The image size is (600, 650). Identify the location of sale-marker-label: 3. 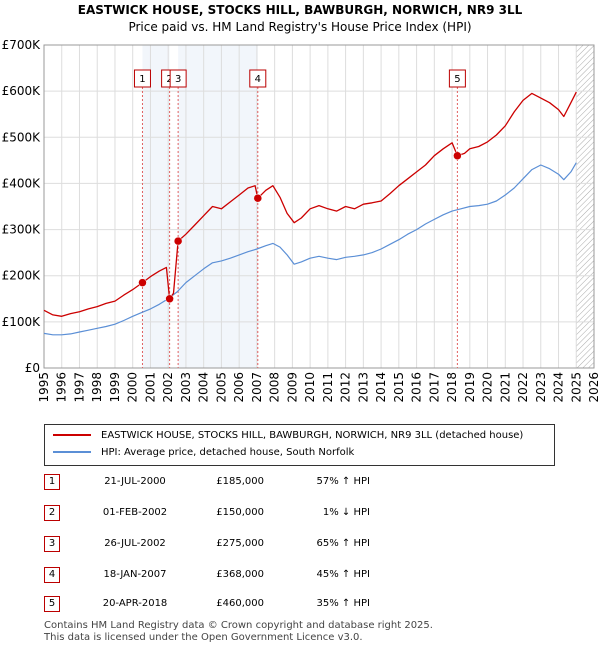
(178, 79).